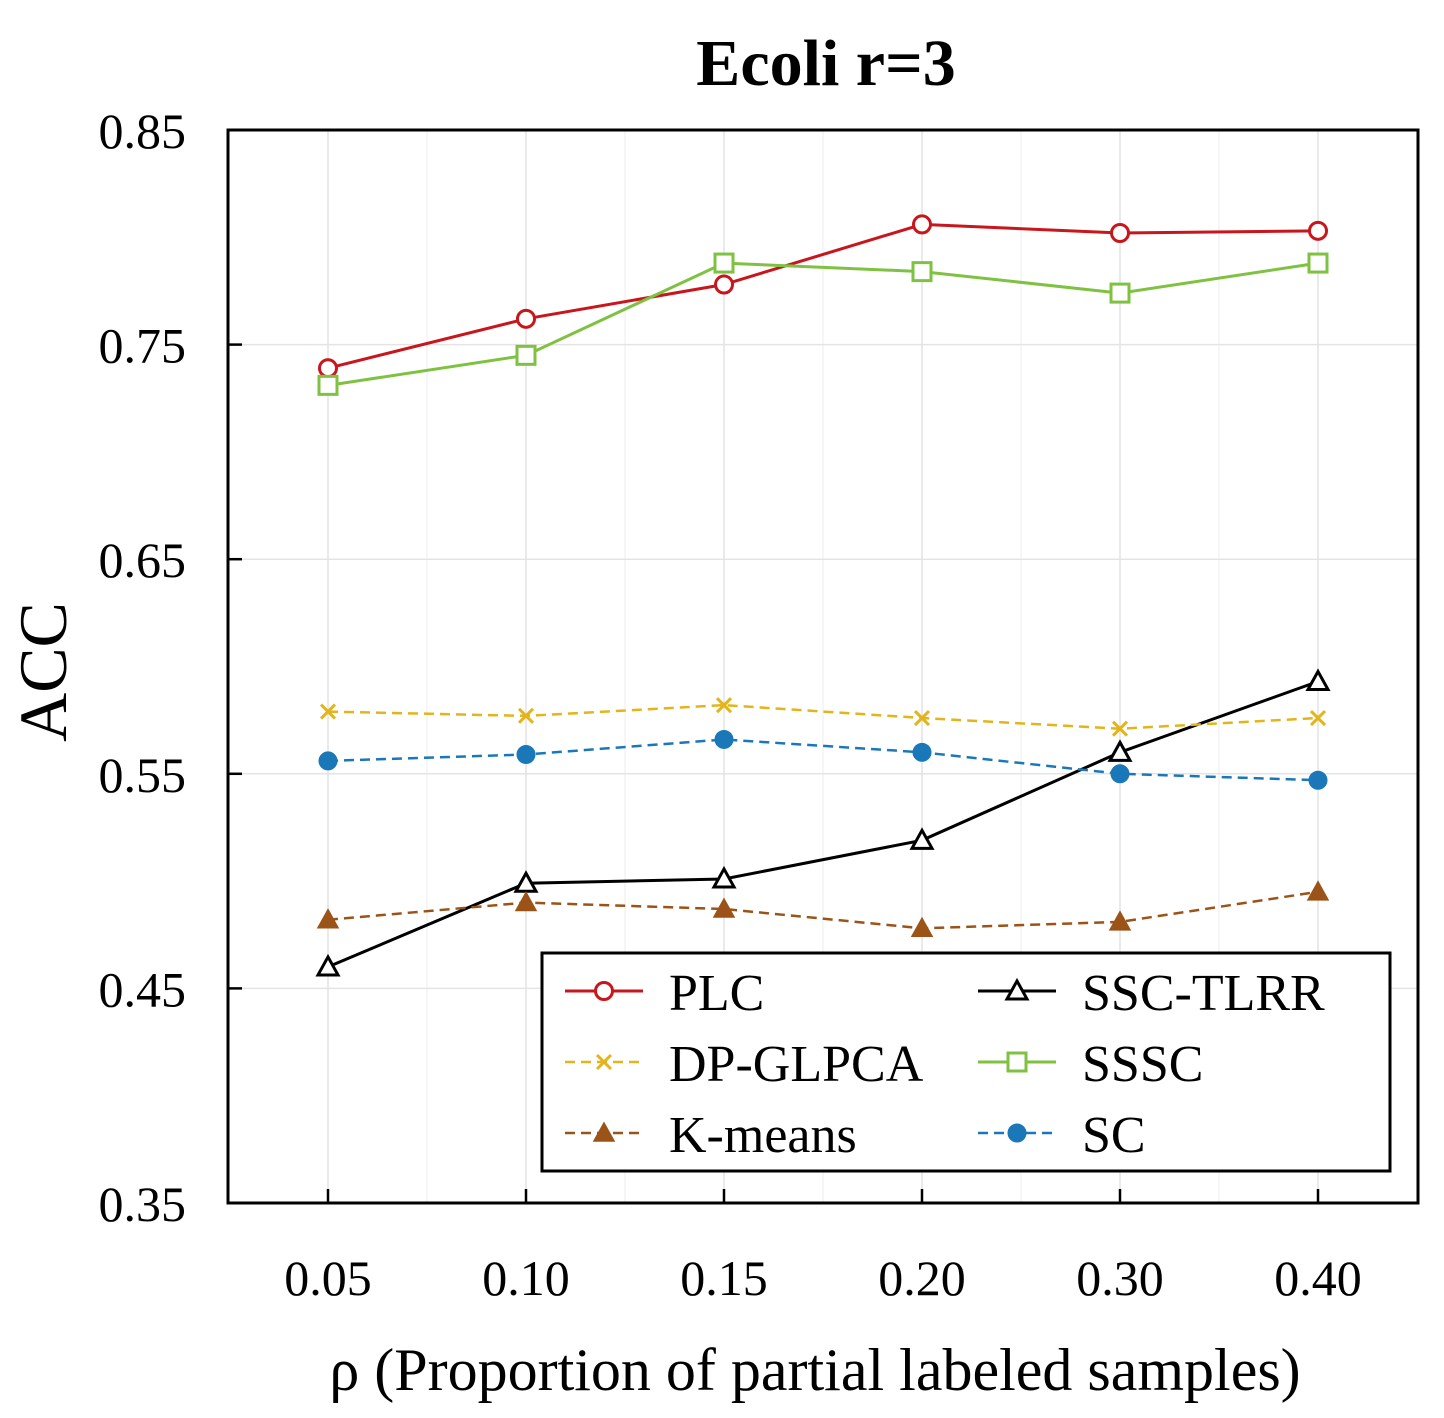  What do you see at coordinates (716, 993) in the screenshot?
I see `legend-label: PLC` at bounding box center [716, 993].